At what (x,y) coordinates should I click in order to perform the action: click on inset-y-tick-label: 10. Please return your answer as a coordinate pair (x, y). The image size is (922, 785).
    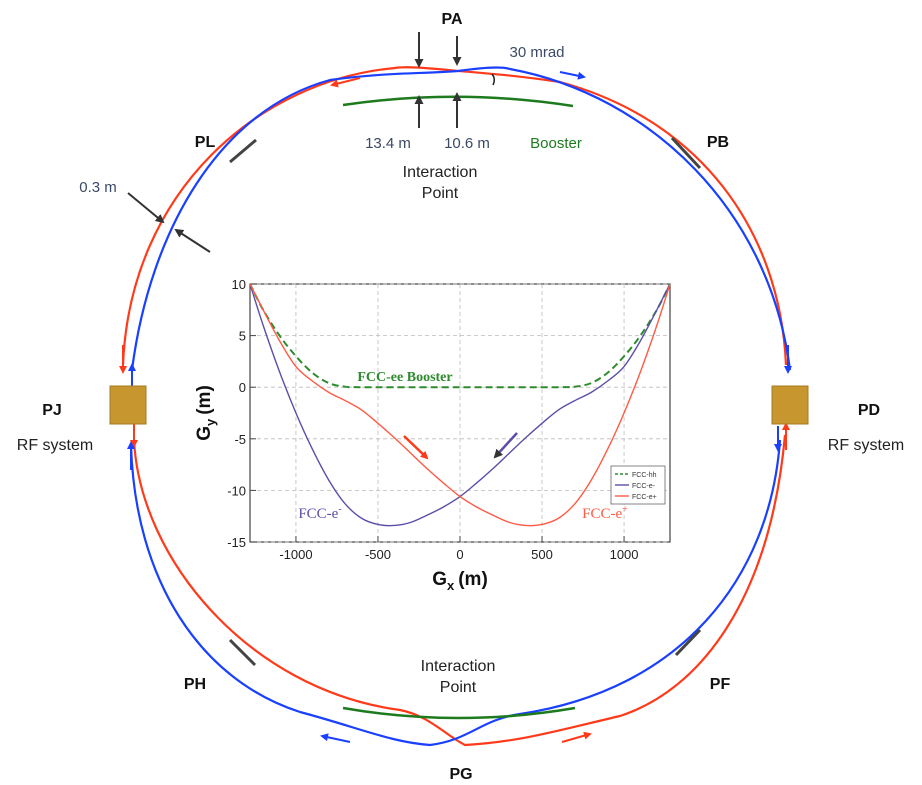
    Looking at the image, I should click on (239, 284).